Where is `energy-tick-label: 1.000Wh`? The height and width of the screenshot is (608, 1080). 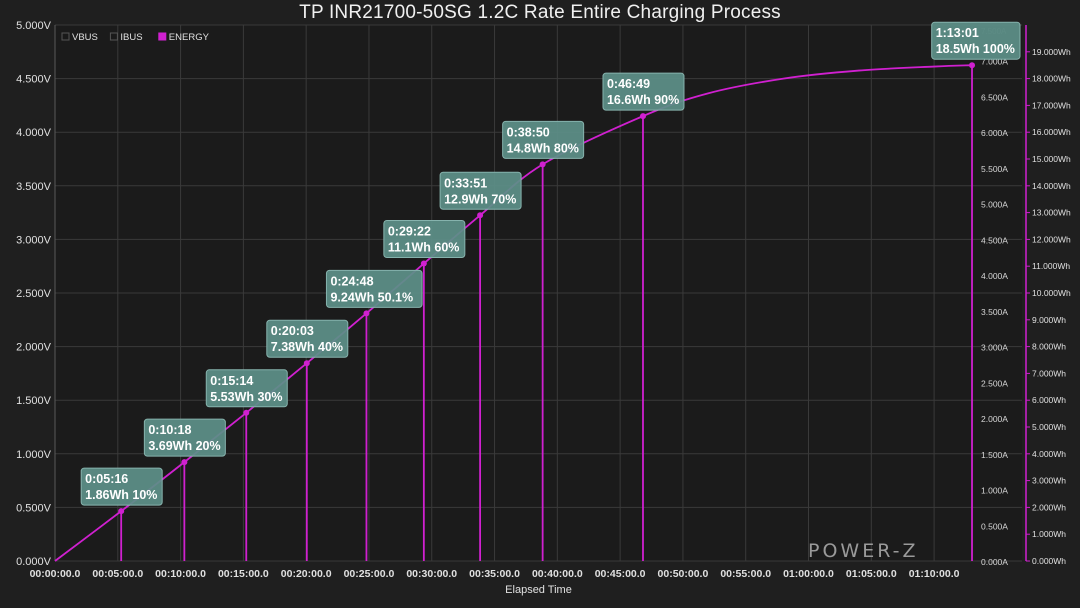 energy-tick-label: 1.000Wh is located at coordinates (1049, 534).